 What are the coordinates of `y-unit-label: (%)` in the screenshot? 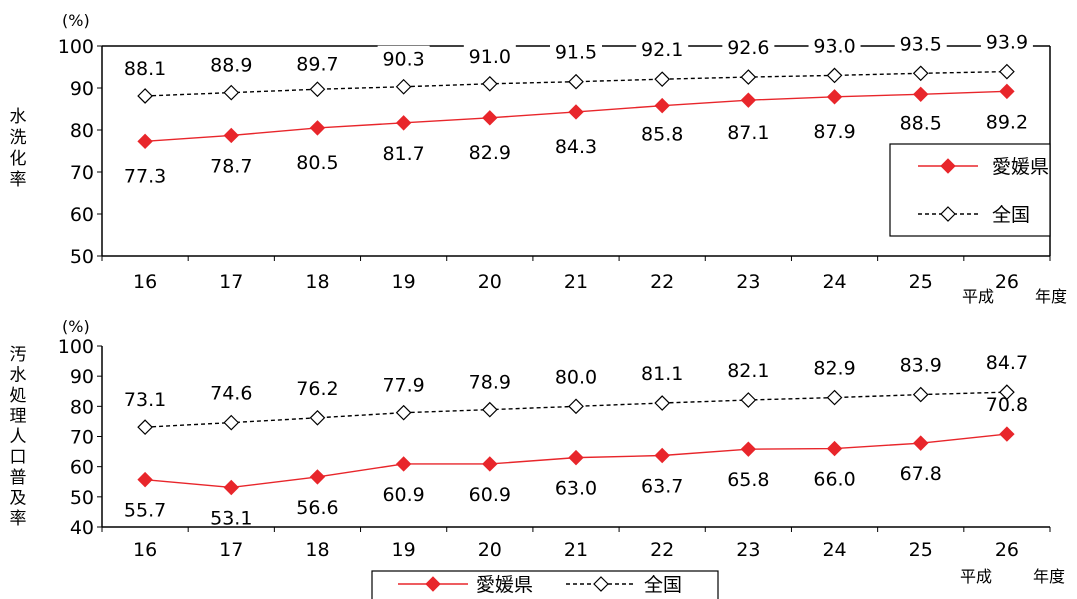 It's located at (76, 326).